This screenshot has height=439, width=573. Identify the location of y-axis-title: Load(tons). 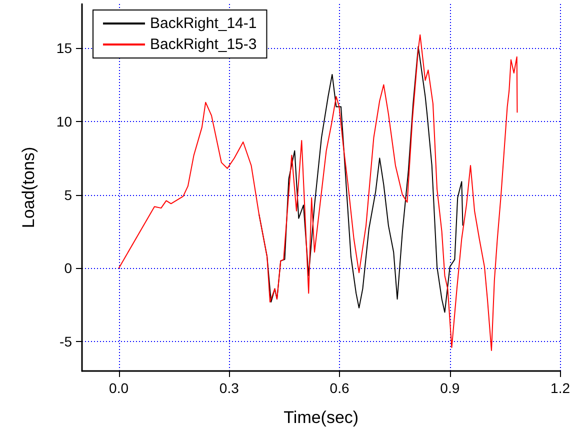
(28, 187).